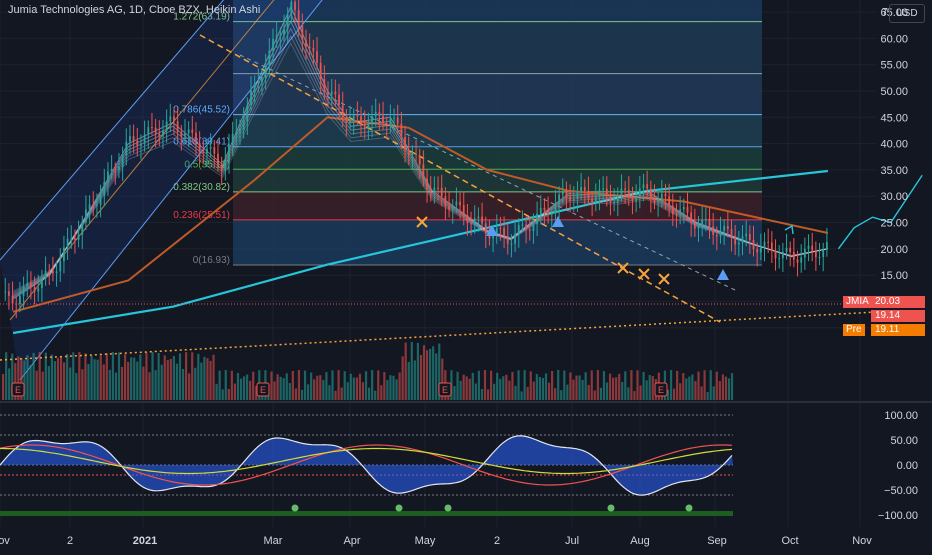 Image resolution: width=932 pixels, height=555 pixels. What do you see at coordinates (201, 17) in the screenshot?
I see `fib-label-1: 1.272(63.19)` at bounding box center [201, 17].